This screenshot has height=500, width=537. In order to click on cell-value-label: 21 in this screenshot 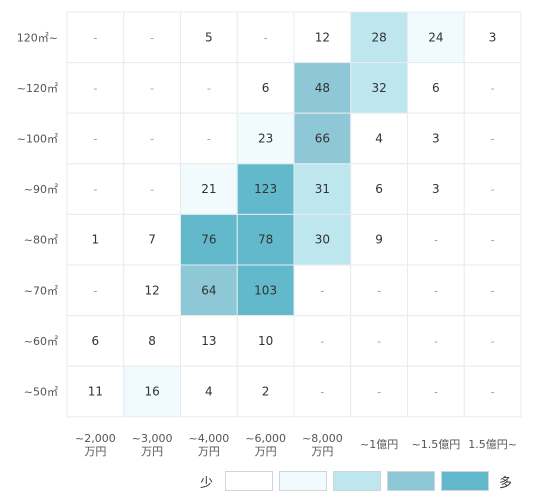, I will do `click(208, 189)`.